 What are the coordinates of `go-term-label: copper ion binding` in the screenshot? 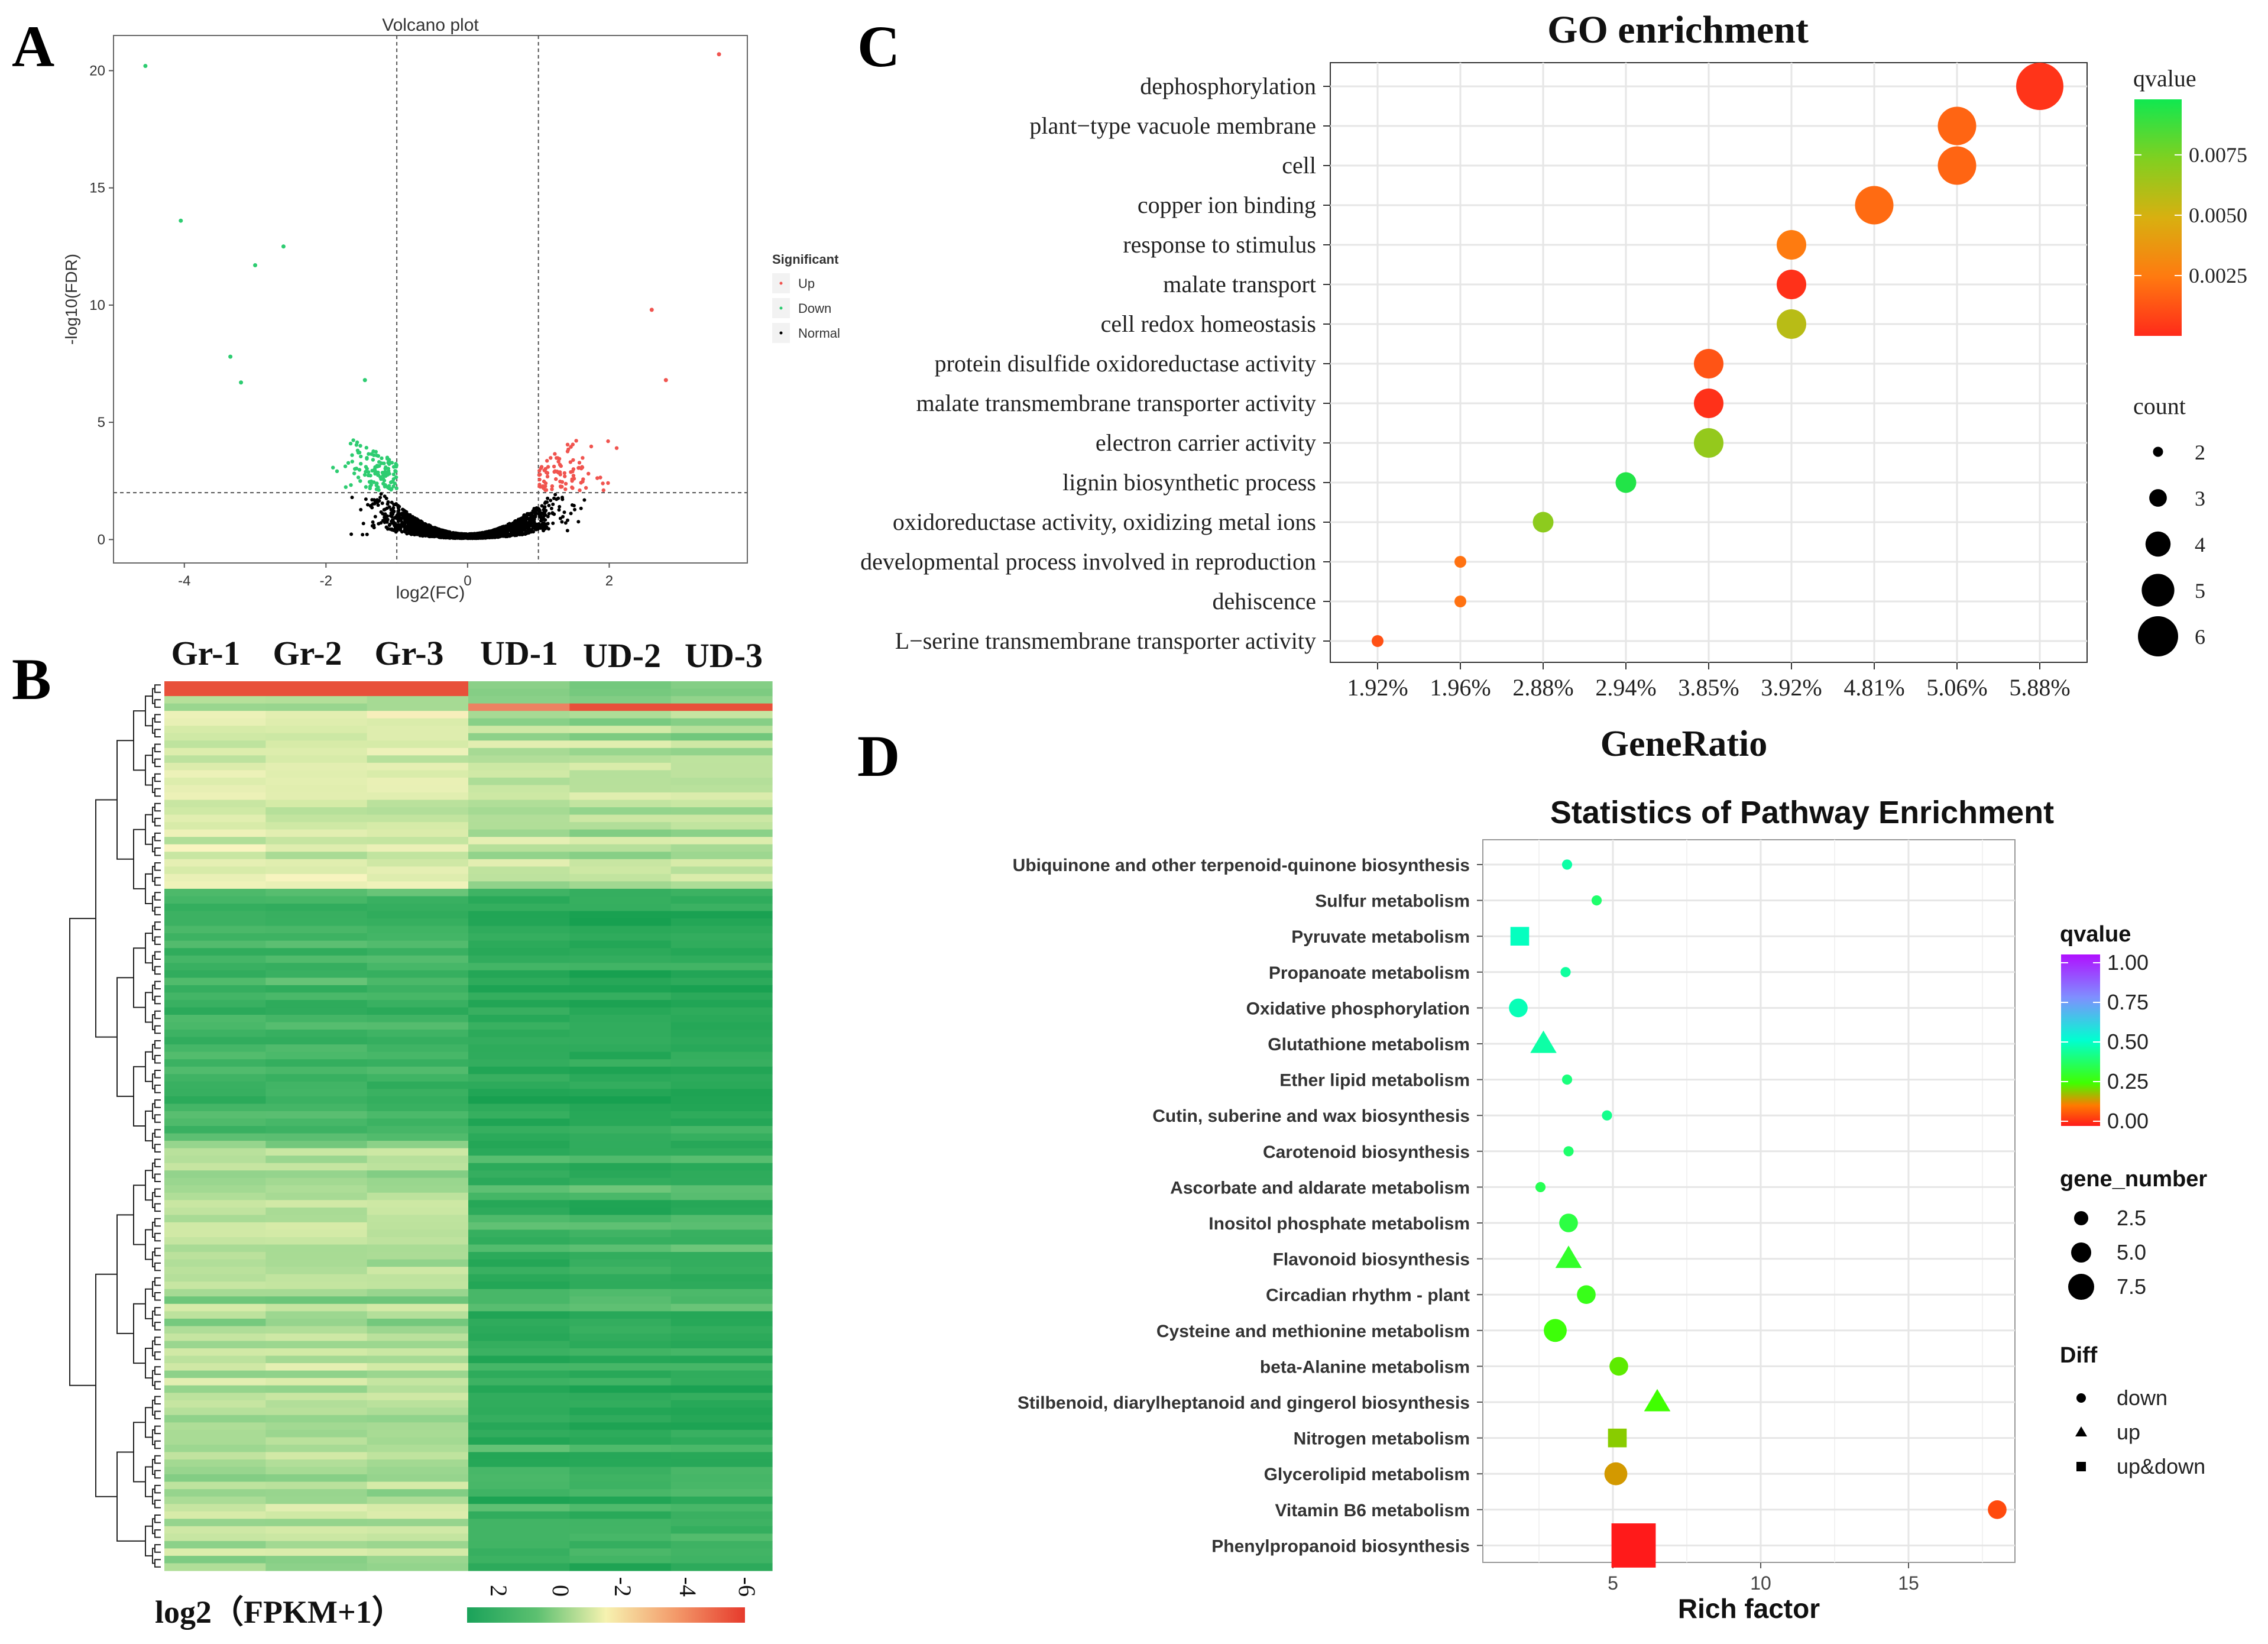 It's located at (1227, 205).